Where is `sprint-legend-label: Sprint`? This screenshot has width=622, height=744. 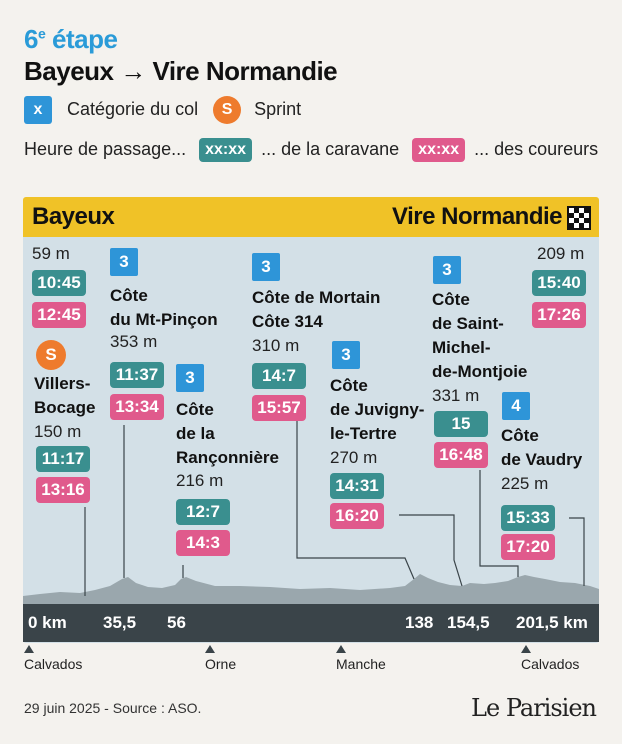 sprint-legend-label: Sprint is located at coordinates (278, 108).